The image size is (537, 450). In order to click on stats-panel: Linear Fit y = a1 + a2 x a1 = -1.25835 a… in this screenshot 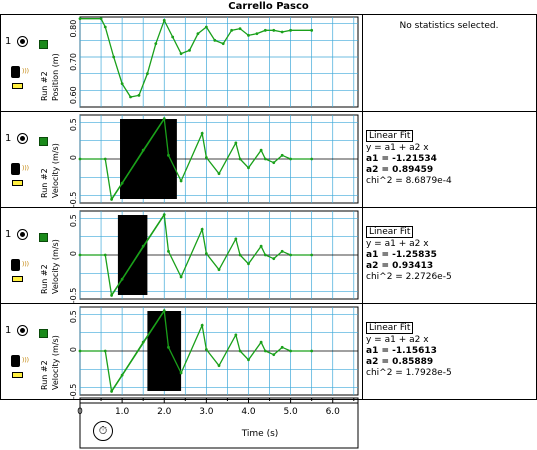, I will do `click(449, 255)`.